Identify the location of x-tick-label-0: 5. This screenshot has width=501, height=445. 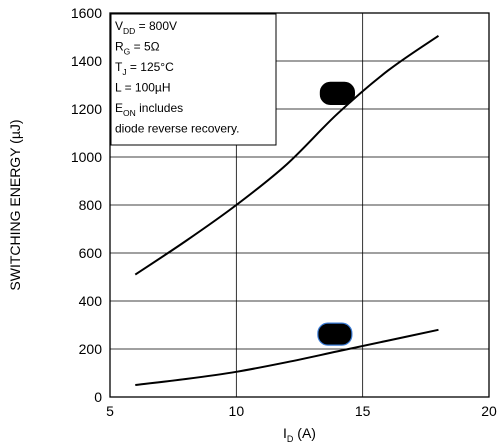
(110, 411).